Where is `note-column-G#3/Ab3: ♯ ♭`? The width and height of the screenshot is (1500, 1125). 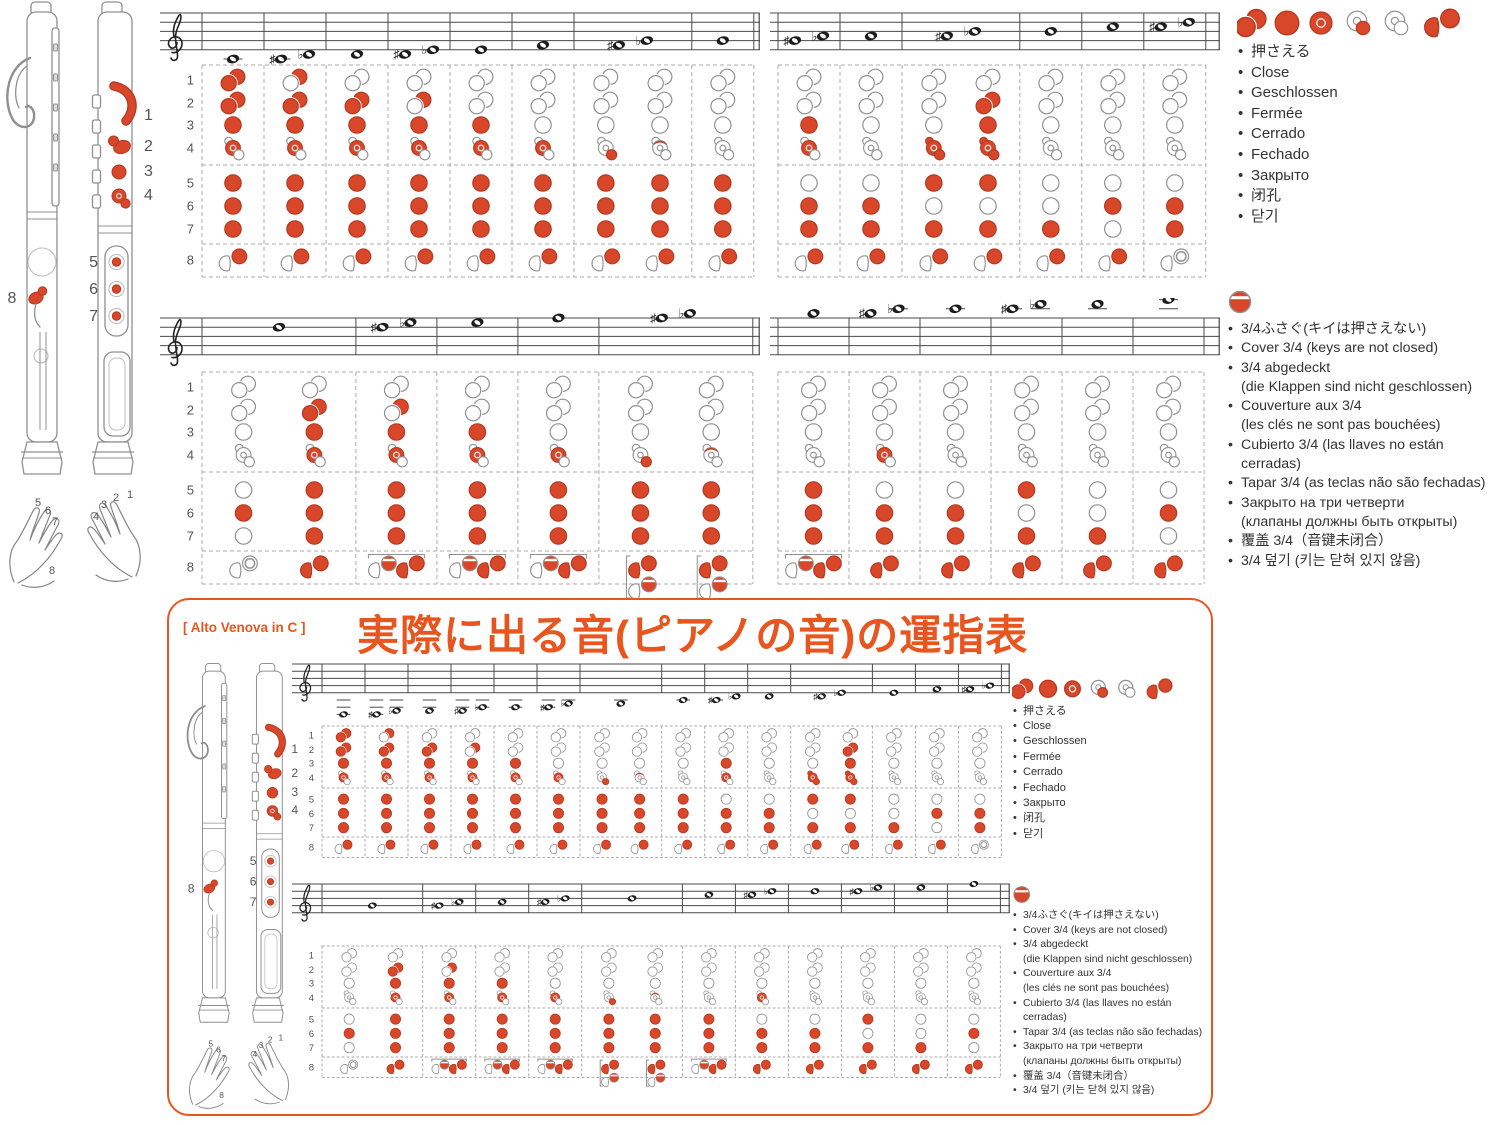 note-column-G#3/Ab3: ♯ ♭ is located at coordinates (472, 777).